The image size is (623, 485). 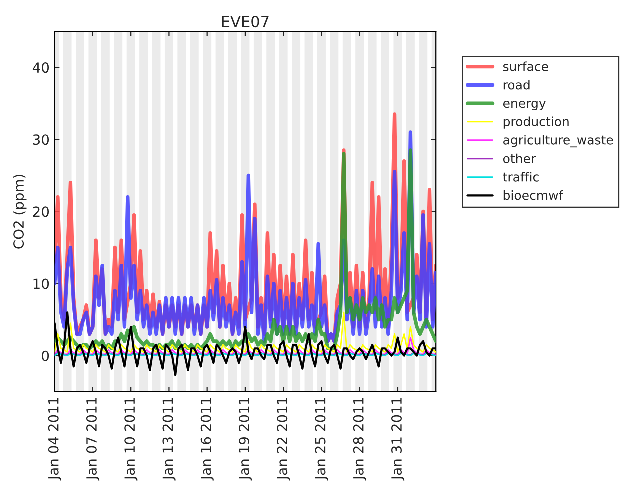 What do you see at coordinates (42, 284) in the screenshot?
I see `y-tick-label: 10` at bounding box center [42, 284].